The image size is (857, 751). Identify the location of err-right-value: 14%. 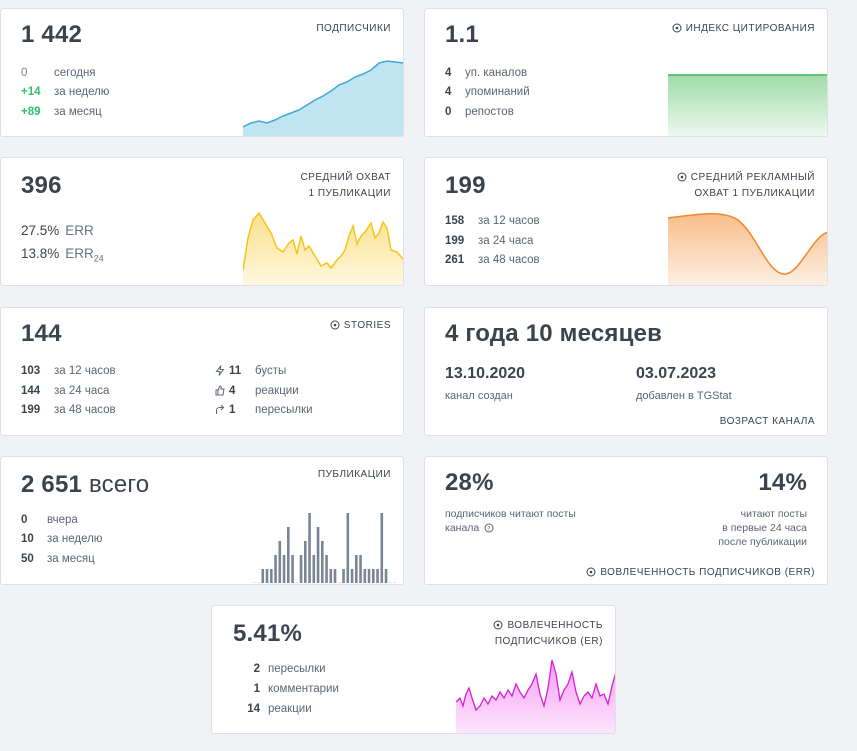
(782, 482).